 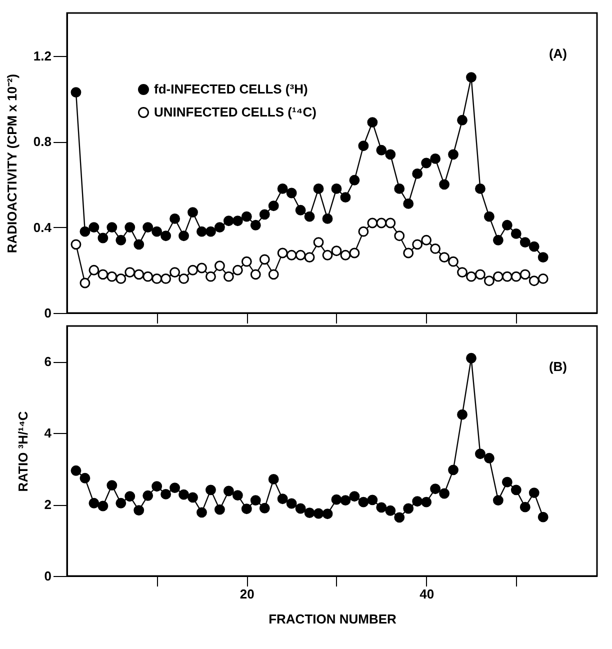 I want to click on y-axis-title: RADIOACTIVITY (CPM x 10⁻²), so click(x=12, y=164).